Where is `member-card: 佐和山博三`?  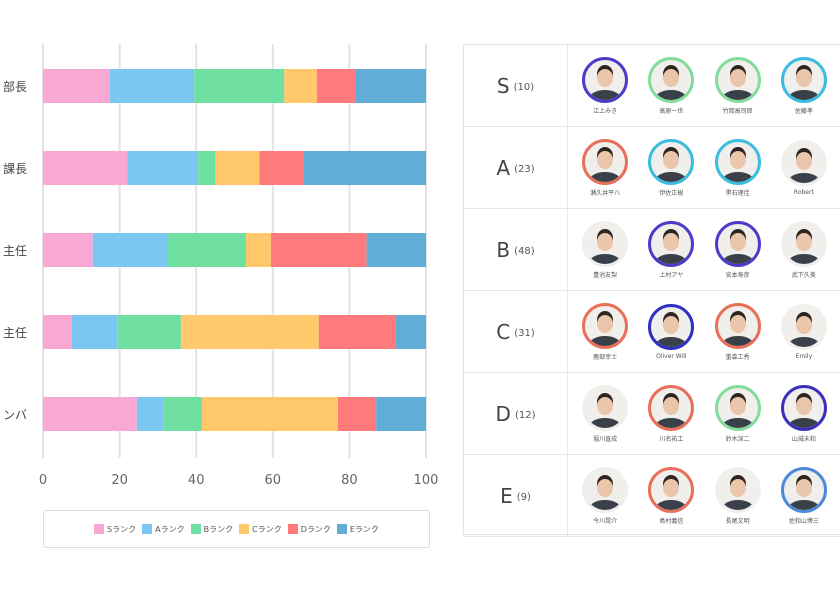 member-card: 佐和山博三 is located at coordinates (804, 495).